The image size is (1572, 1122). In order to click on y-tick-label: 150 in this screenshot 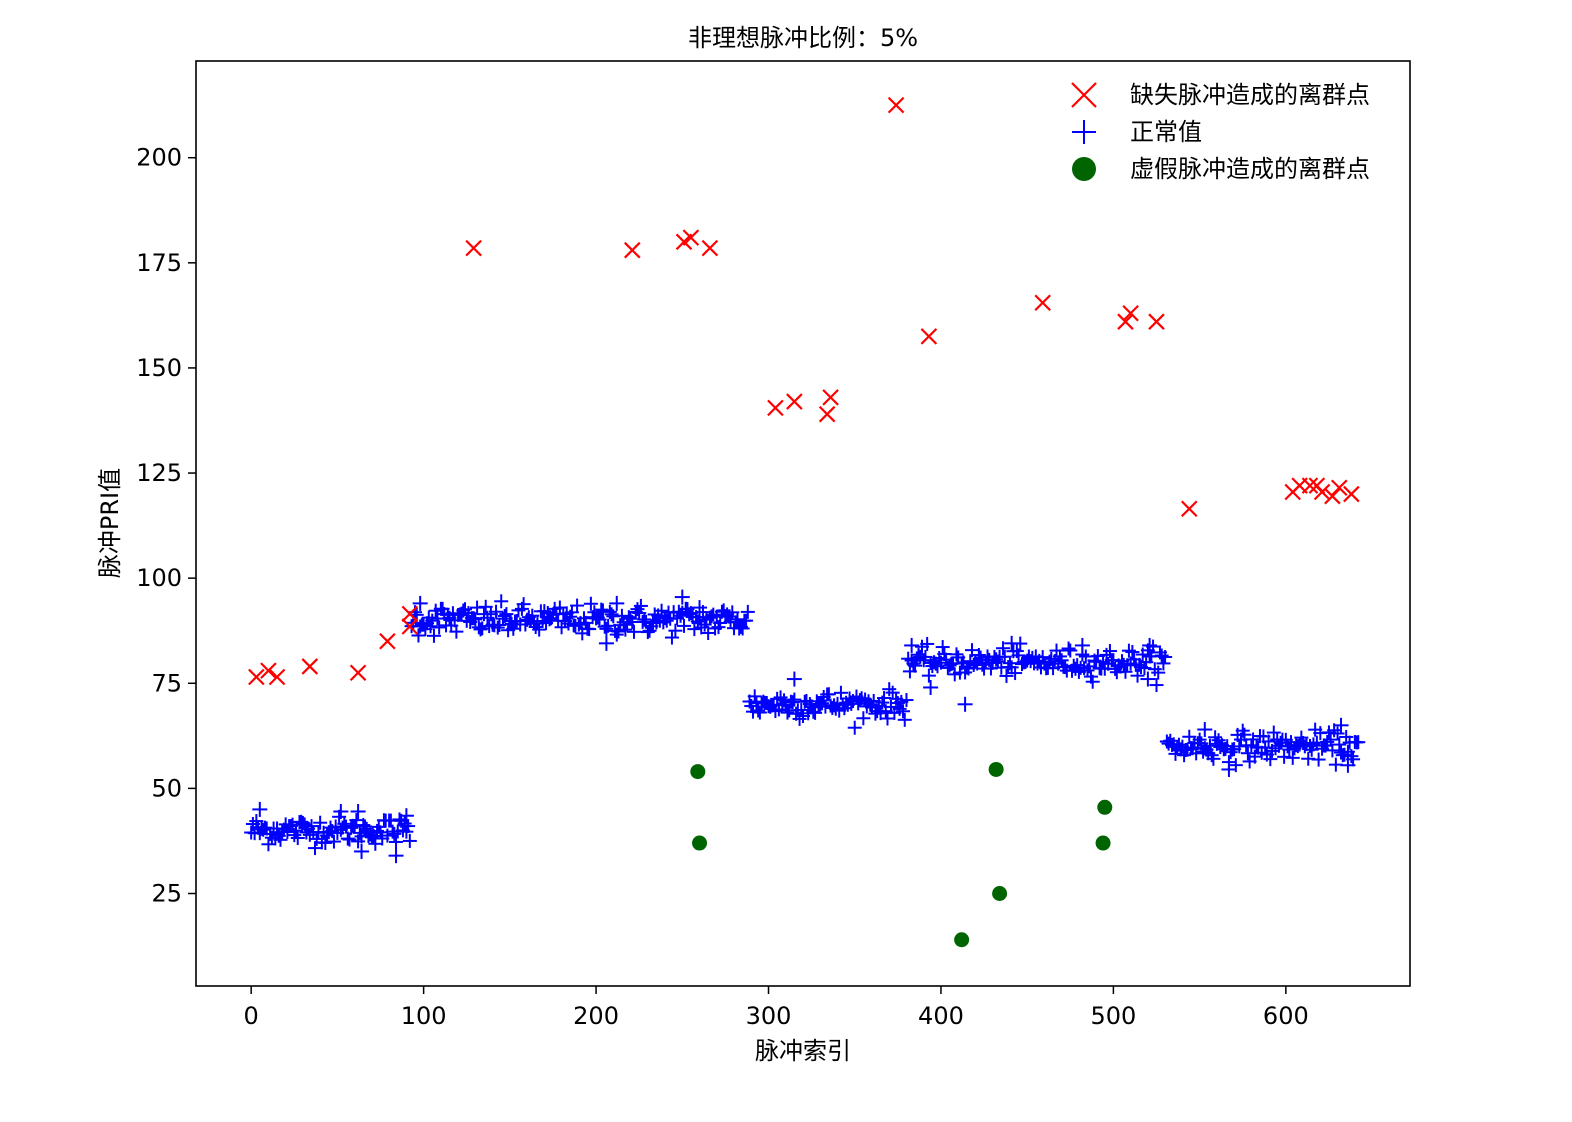, I will do `click(159, 368)`.